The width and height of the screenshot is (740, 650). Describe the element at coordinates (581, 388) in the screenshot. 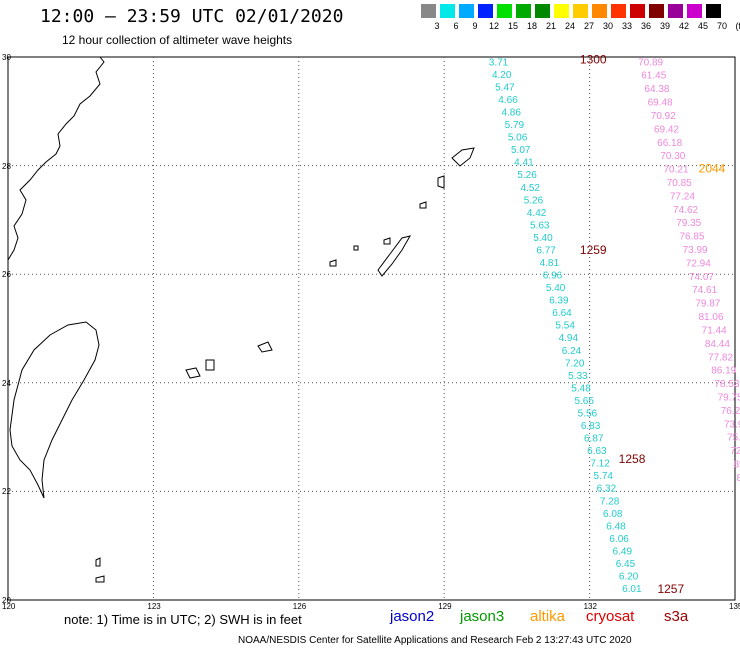

I see `wave-height-value: 5.48` at that location.